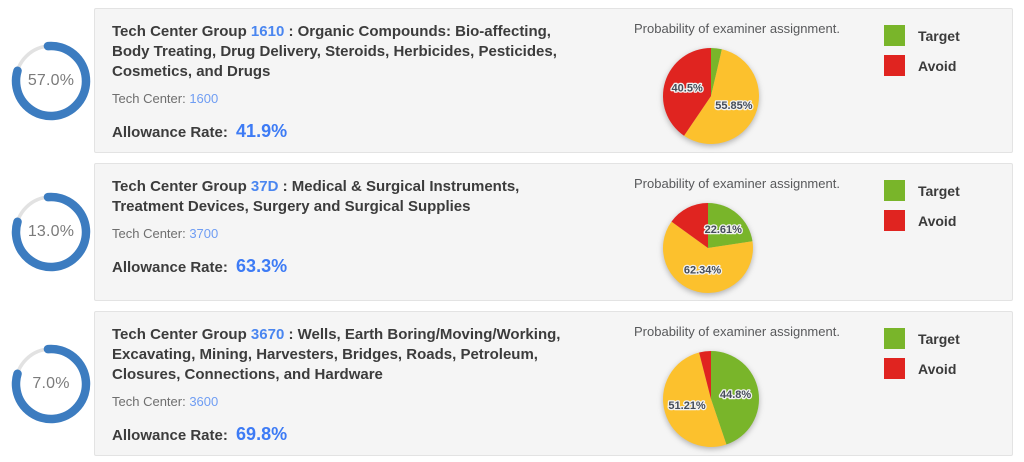  I want to click on match-gauge: 57.0%, so click(51, 81).